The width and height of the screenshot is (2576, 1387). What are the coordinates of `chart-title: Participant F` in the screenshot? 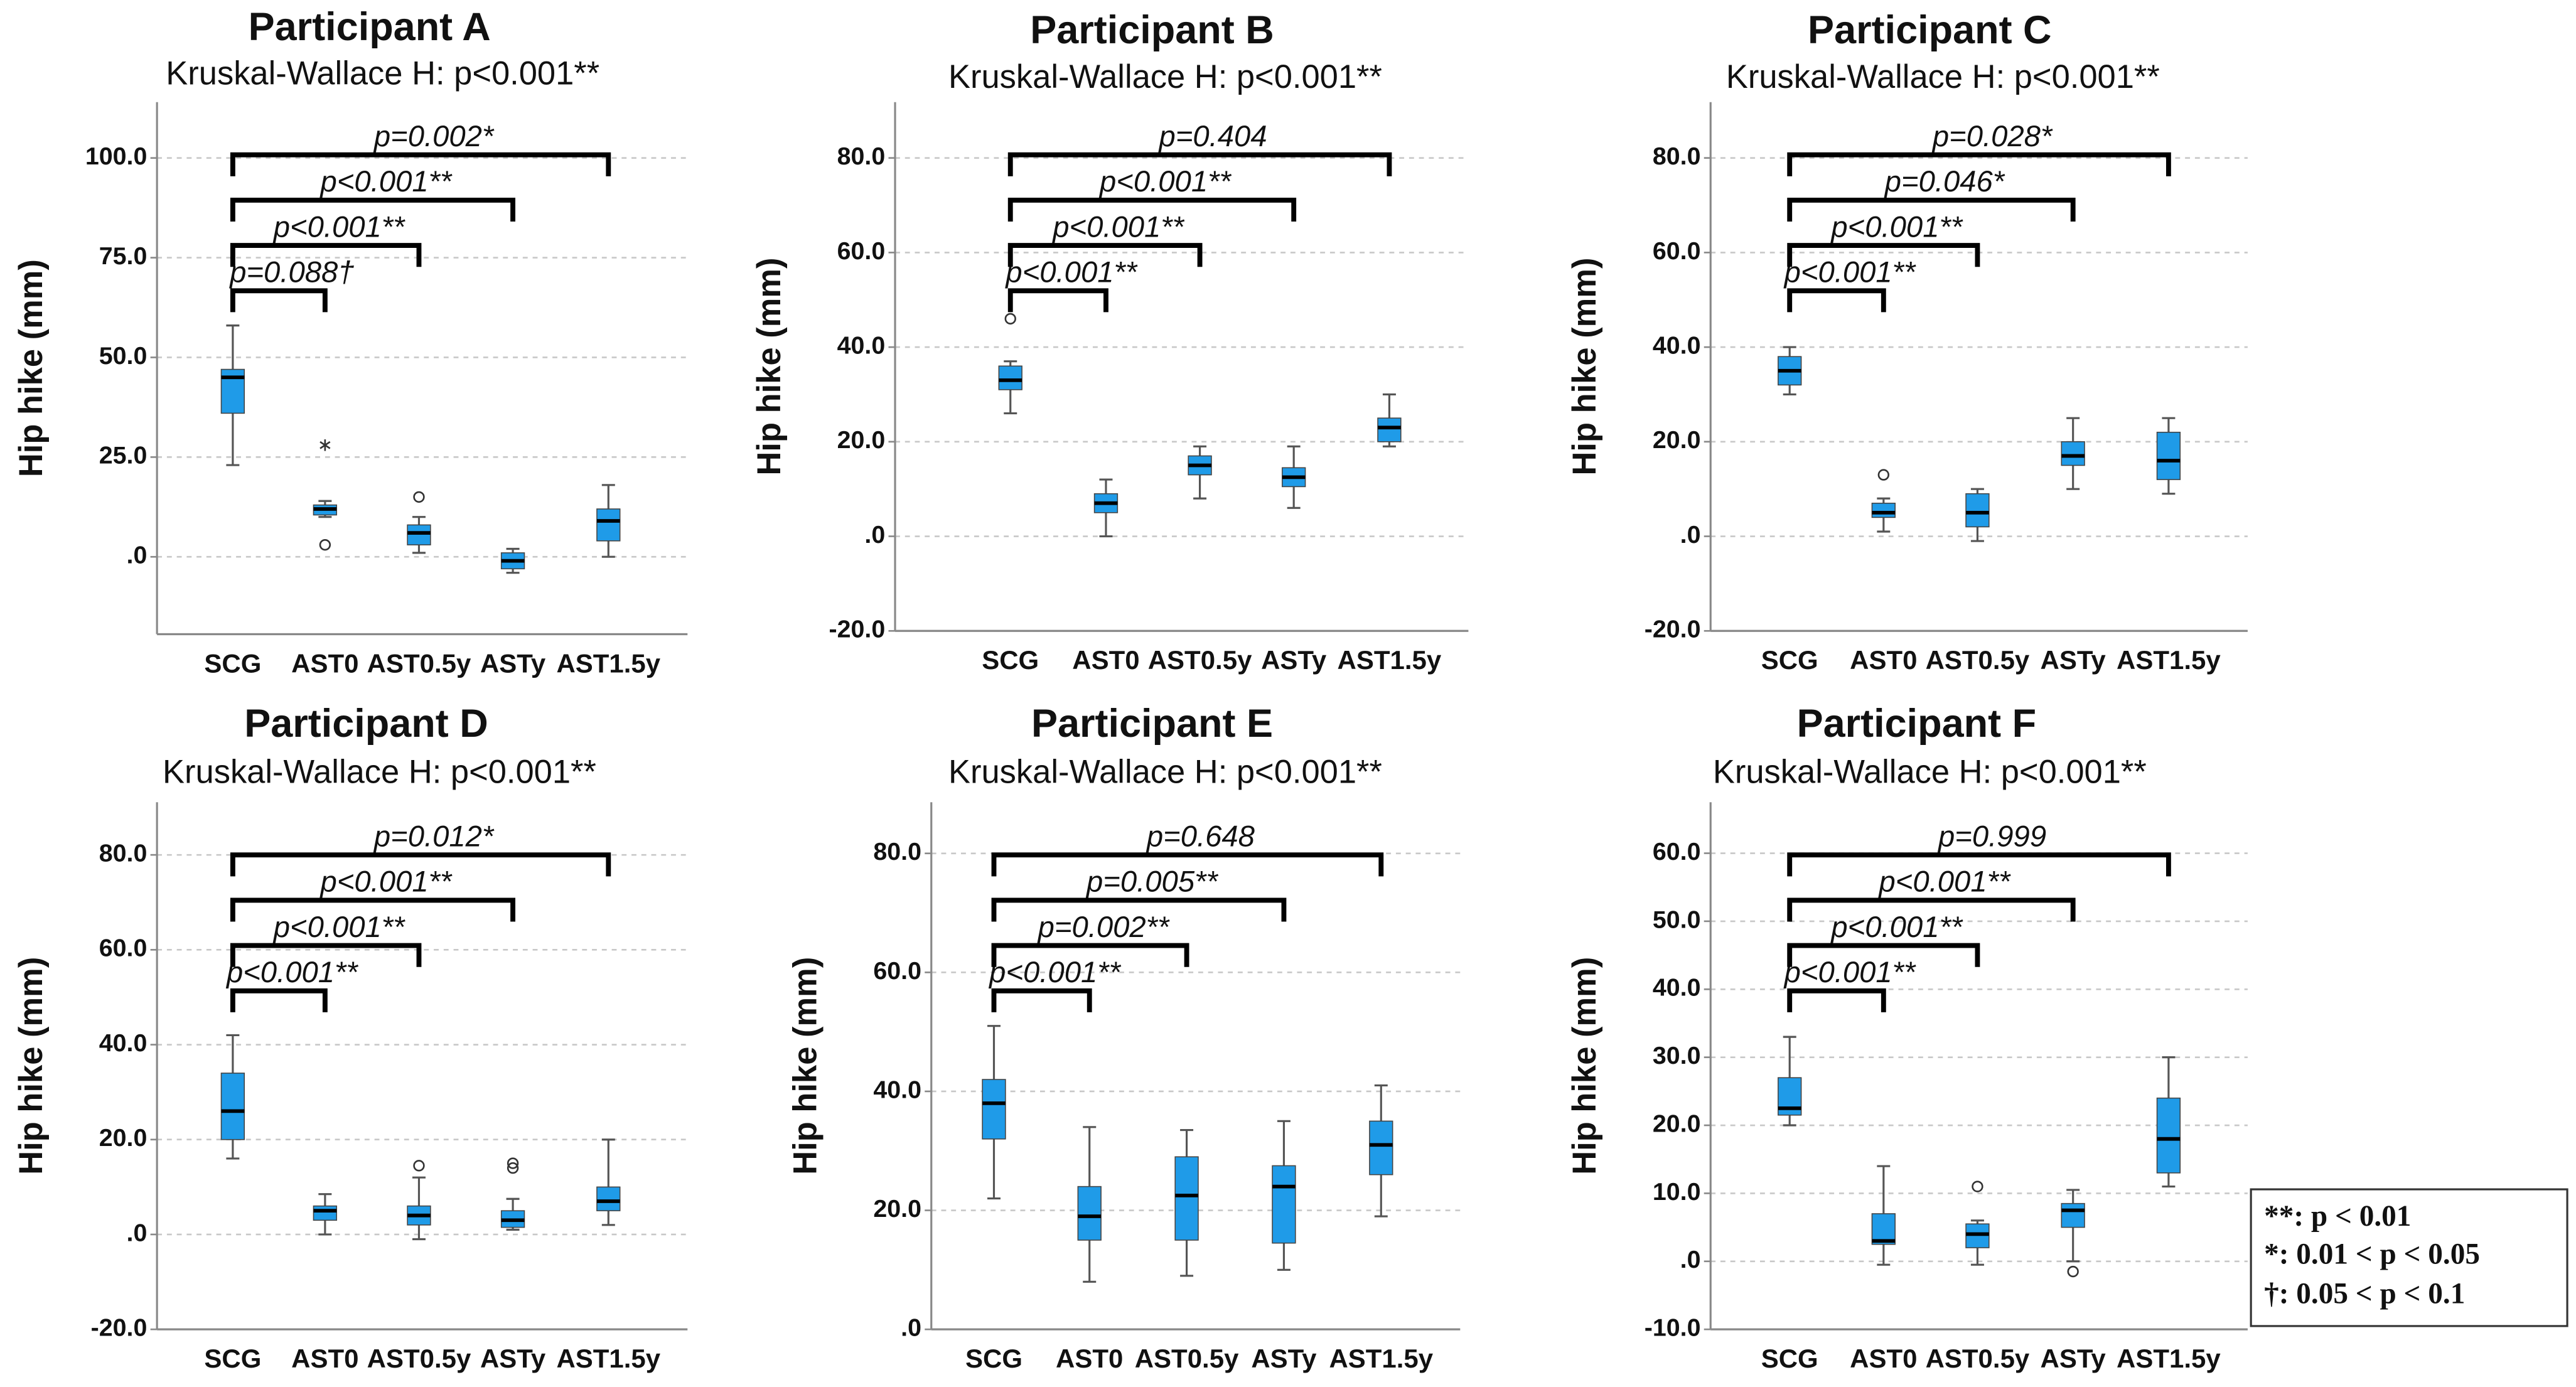 It's located at (1916, 724).